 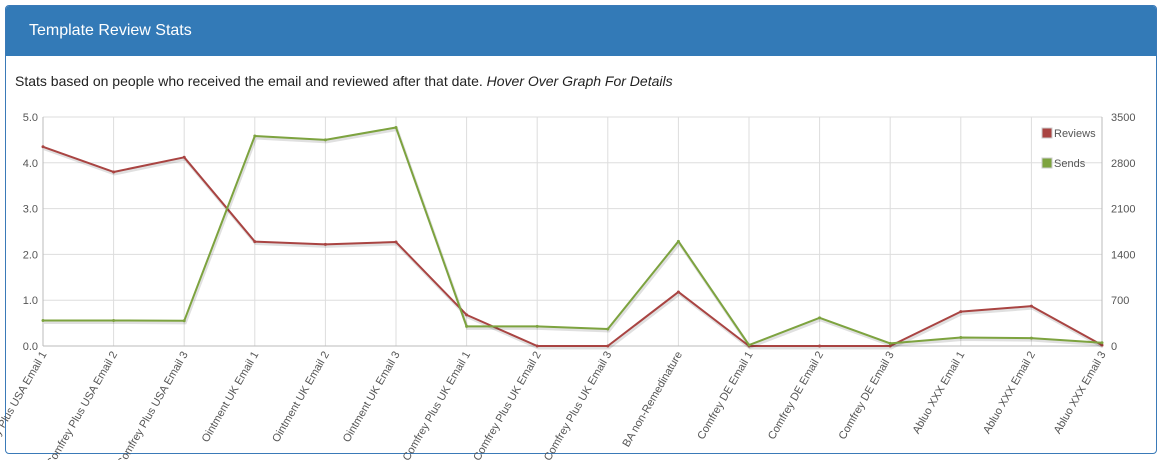 What do you see at coordinates (1123, 255) in the screenshot?
I see `y-right-tick-label: 1400` at bounding box center [1123, 255].